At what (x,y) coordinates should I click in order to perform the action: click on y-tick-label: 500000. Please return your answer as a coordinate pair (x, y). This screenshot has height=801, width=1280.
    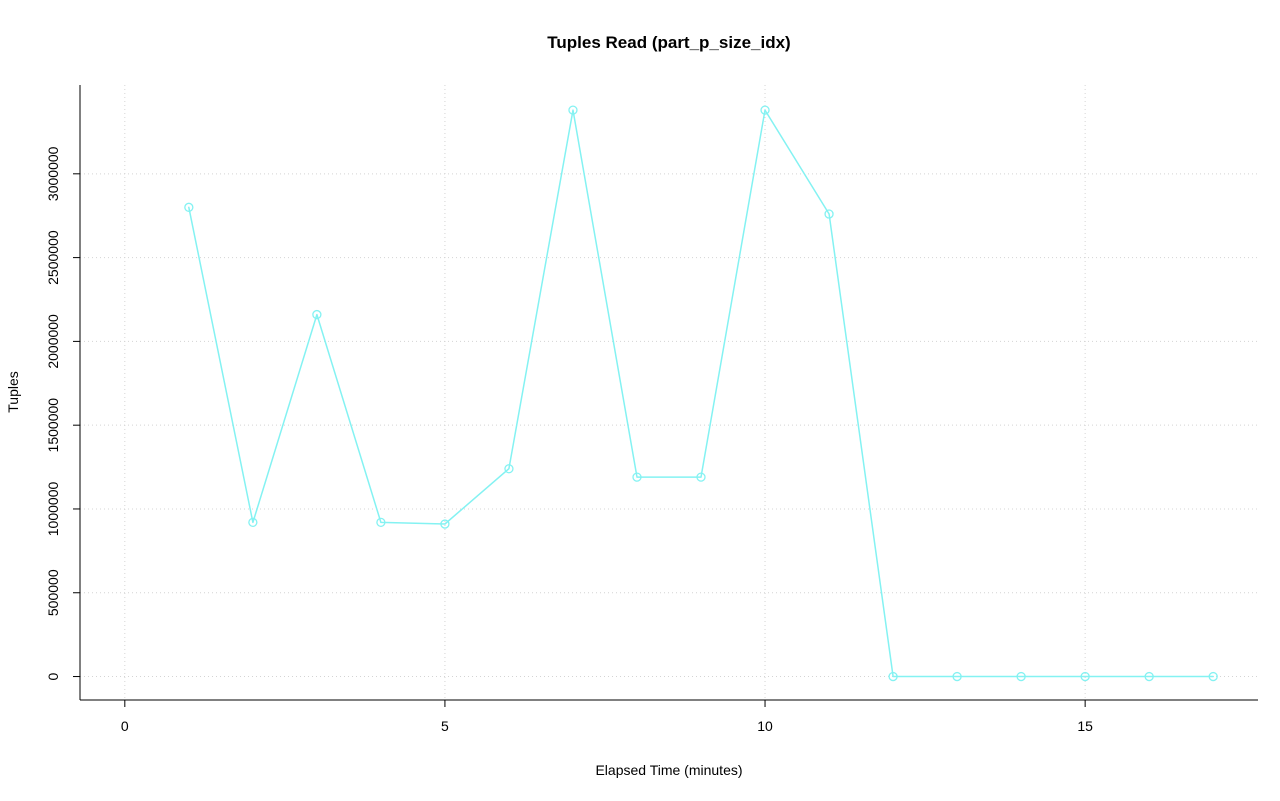
    Looking at the image, I should click on (53, 592).